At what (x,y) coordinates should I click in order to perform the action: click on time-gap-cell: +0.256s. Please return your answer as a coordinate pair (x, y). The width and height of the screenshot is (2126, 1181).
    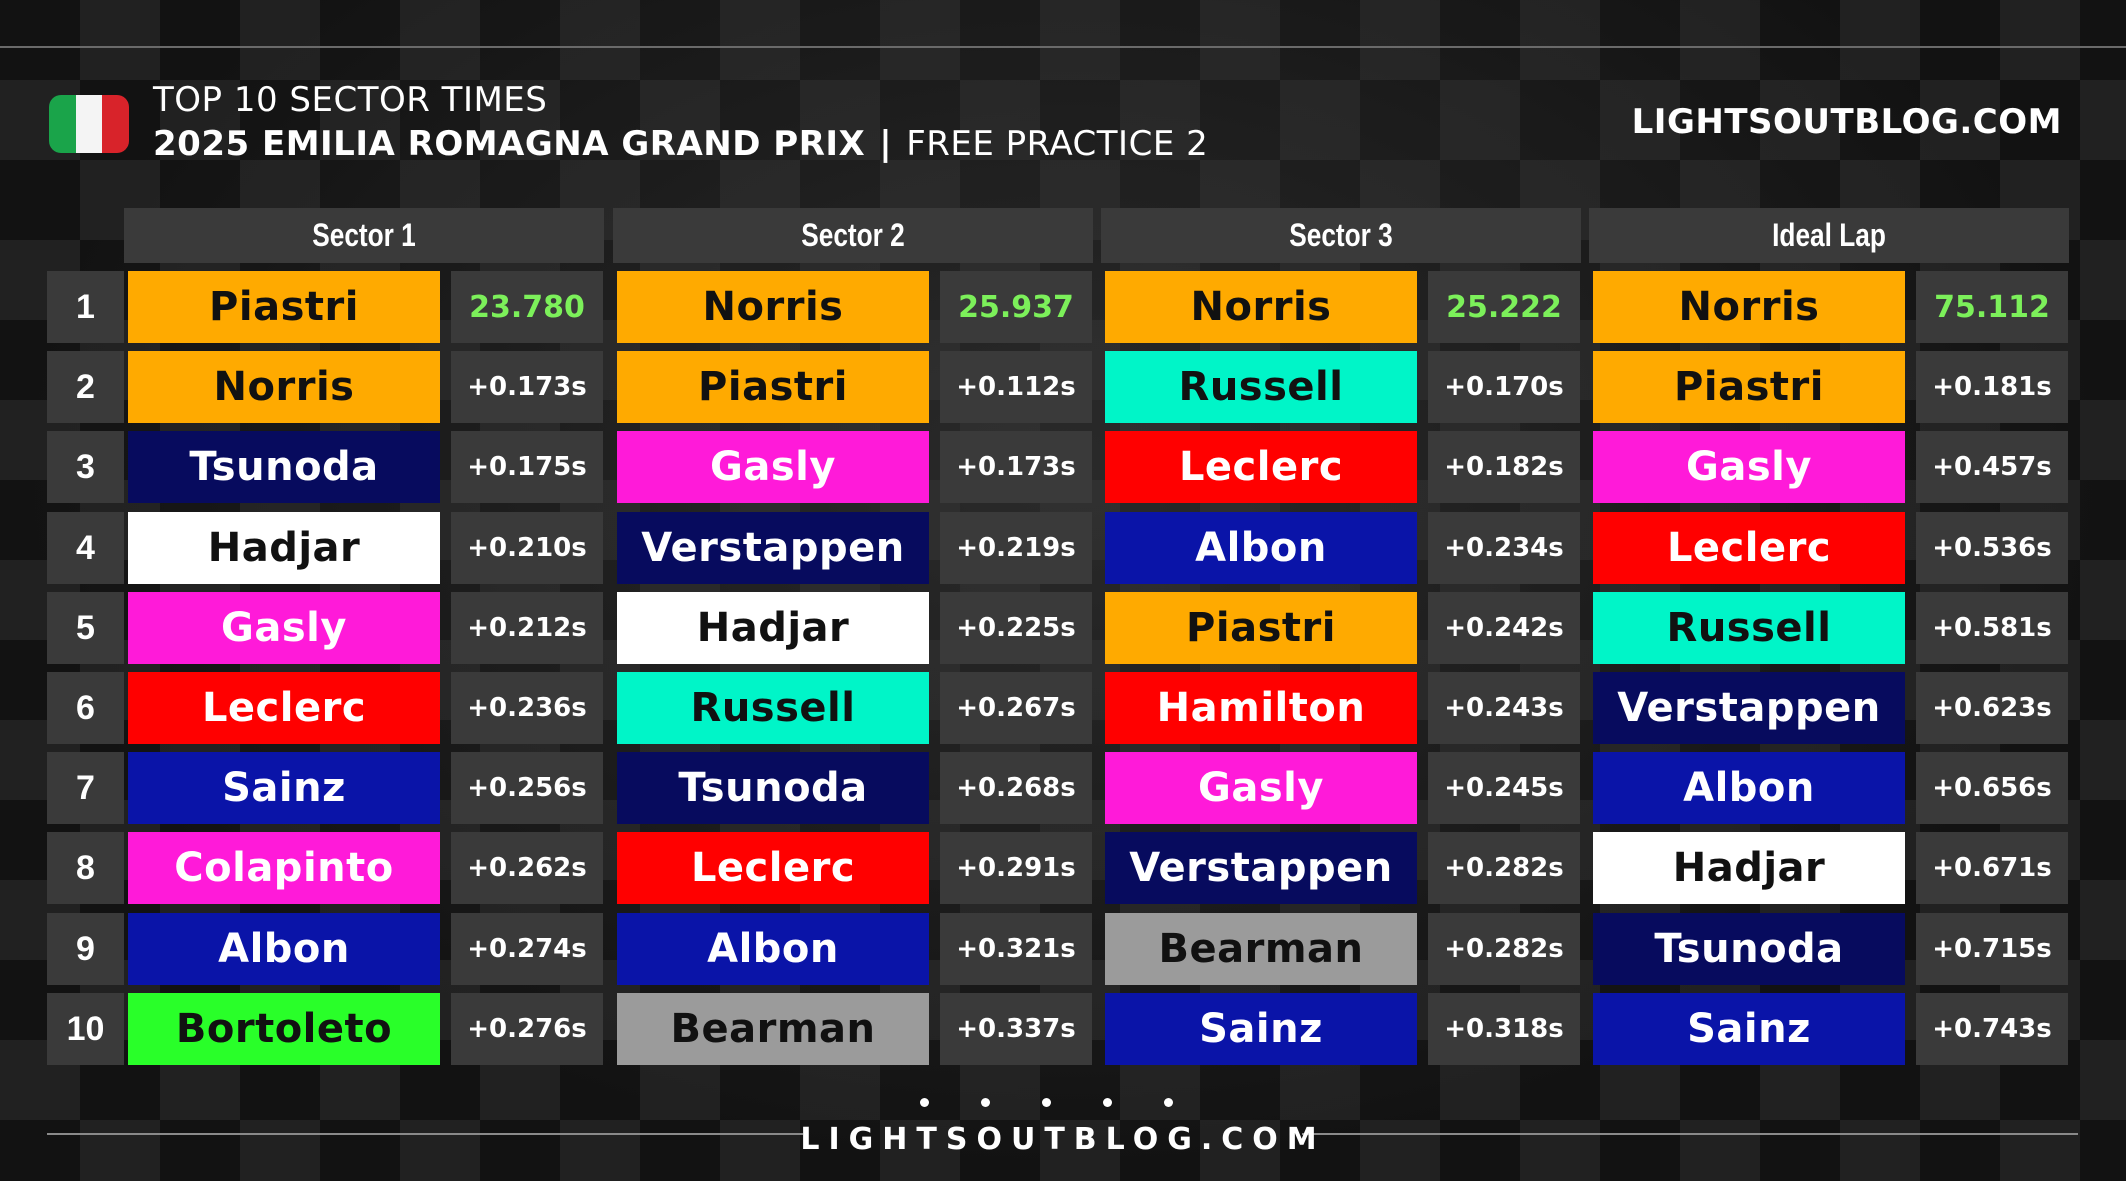
    Looking at the image, I should click on (527, 788).